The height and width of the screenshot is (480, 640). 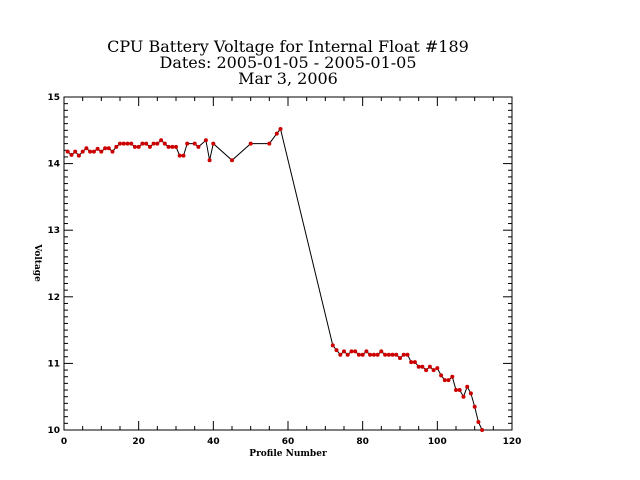 What do you see at coordinates (213, 442) in the screenshot?
I see `x-tick-label: 40` at bounding box center [213, 442].